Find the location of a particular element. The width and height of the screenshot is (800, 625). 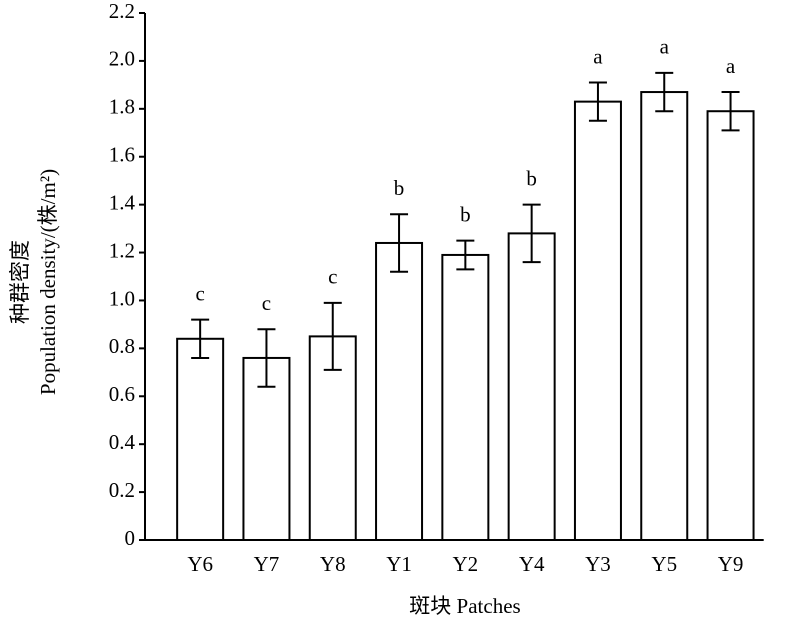

y-tick-label: 1.0 is located at coordinates (122, 298).